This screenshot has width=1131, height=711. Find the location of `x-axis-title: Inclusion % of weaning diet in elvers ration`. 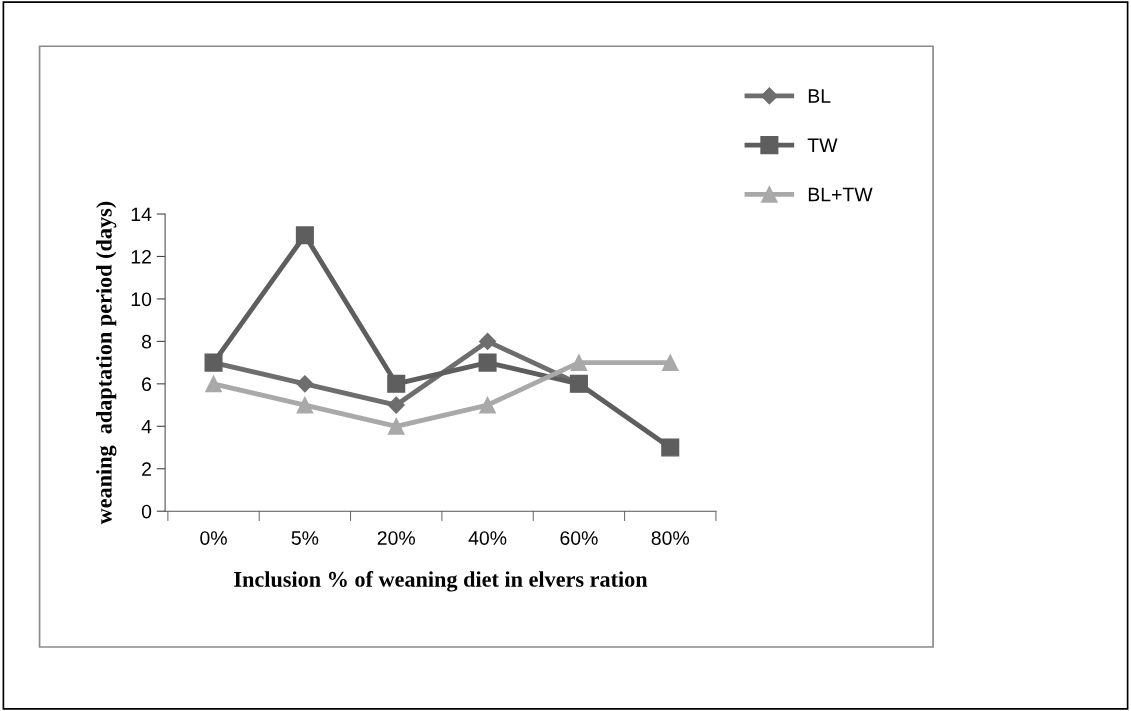

x-axis-title: Inclusion % of weaning diet in elvers ration is located at coordinates (441, 581).